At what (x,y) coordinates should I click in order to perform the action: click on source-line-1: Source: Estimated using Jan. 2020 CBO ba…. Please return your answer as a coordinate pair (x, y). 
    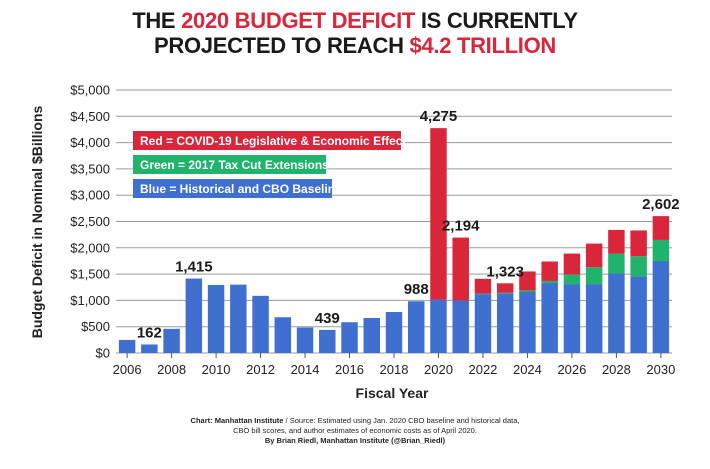
    Looking at the image, I should click on (404, 420).